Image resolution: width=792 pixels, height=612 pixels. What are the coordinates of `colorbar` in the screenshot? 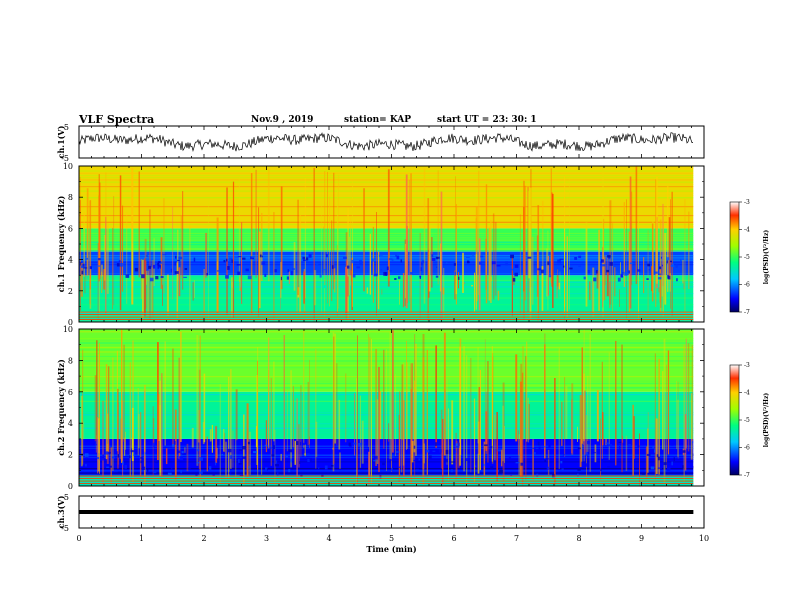 It's located at (734, 420).